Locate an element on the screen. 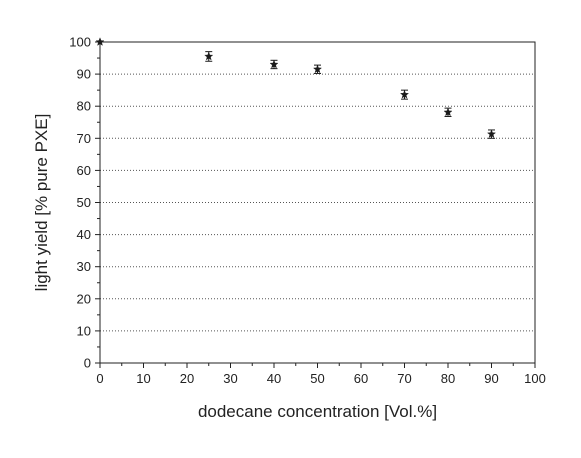 The width and height of the screenshot is (581, 458). x-tick-label: 30 is located at coordinates (230, 378).